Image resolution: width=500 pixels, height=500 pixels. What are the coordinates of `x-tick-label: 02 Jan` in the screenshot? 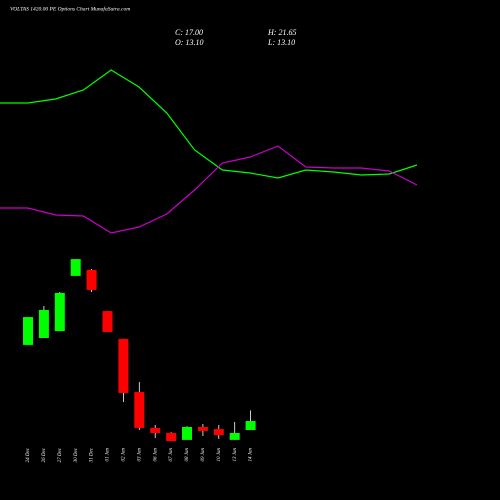 It's located at (124, 455).